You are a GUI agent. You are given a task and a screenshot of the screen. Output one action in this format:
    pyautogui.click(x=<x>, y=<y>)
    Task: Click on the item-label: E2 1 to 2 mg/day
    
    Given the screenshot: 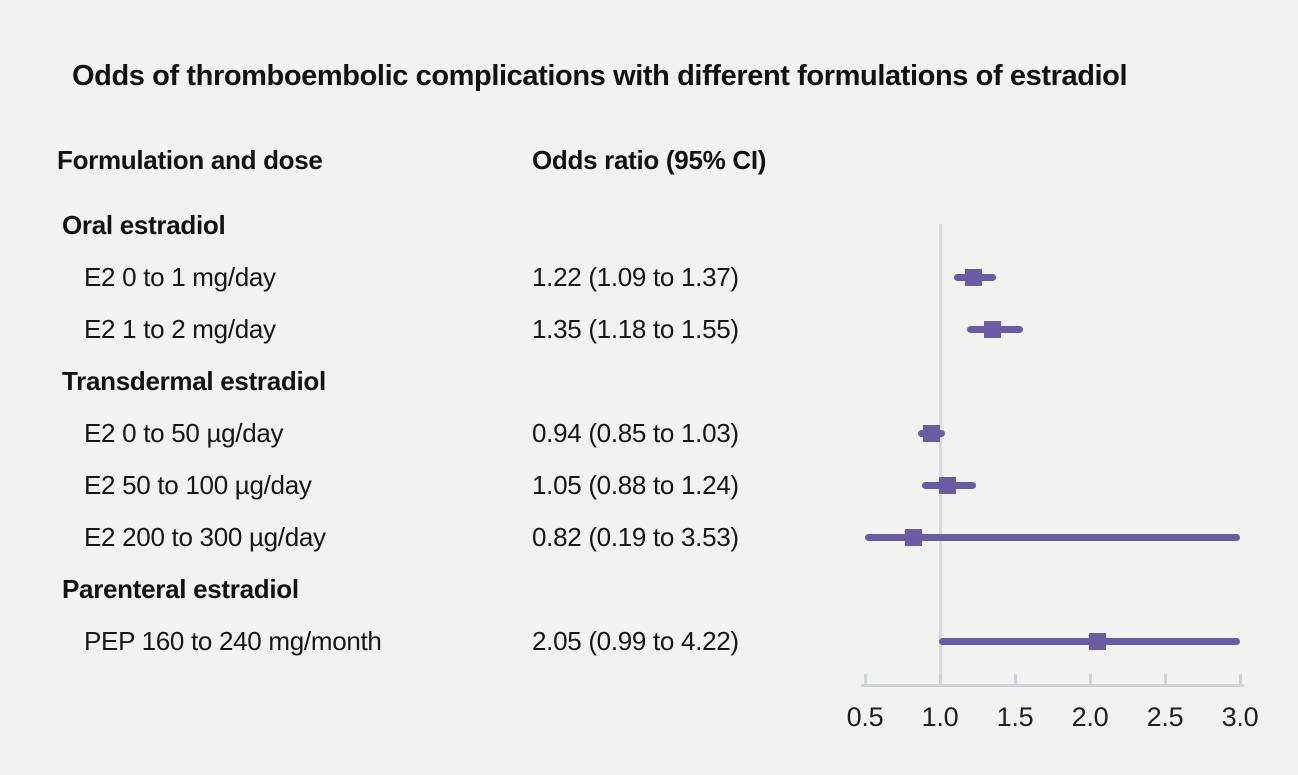 What is the action you would take?
    pyautogui.click(x=180, y=329)
    